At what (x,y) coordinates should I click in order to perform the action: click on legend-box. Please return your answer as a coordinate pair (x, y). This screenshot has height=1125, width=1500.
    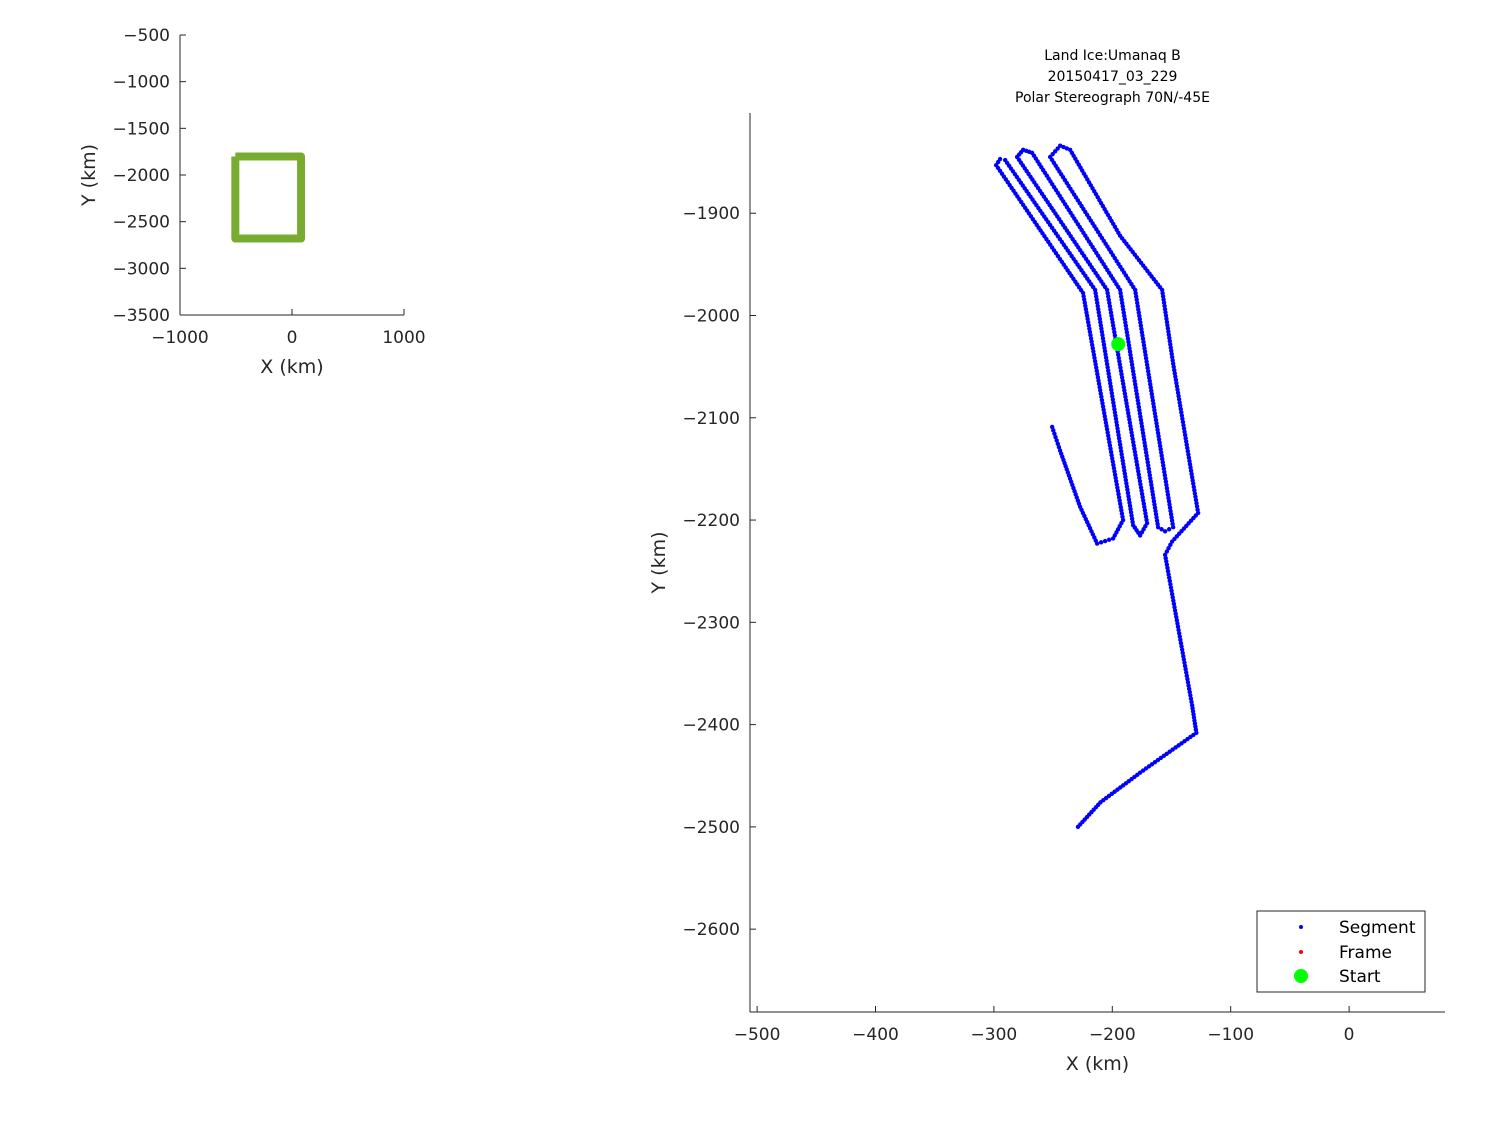
    Looking at the image, I should click on (1341, 951).